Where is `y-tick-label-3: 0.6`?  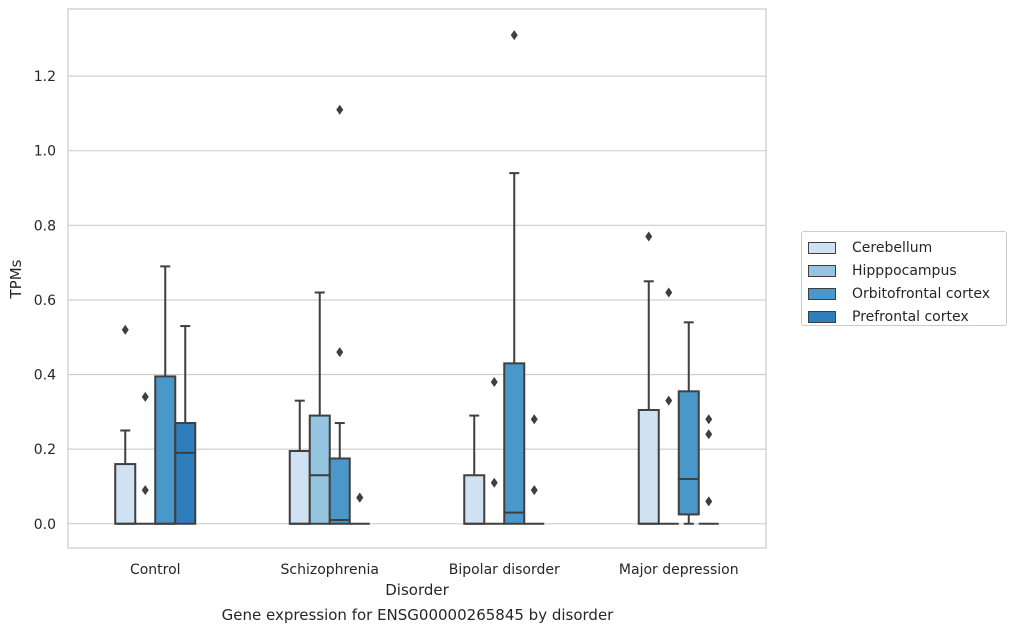
y-tick-label-3: 0.6 is located at coordinates (45, 301).